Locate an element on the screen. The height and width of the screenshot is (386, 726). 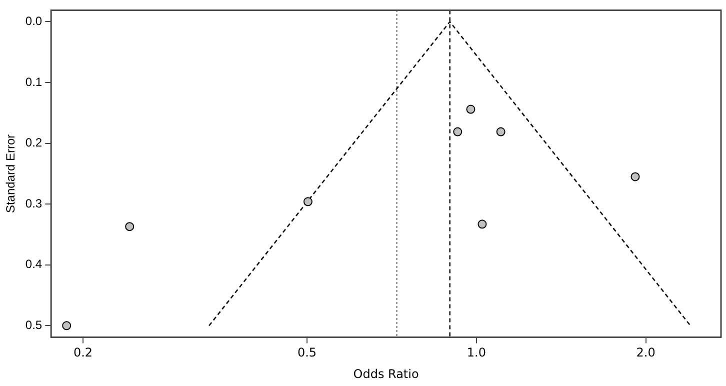
x-tick-label: 0.2 is located at coordinates (83, 353).